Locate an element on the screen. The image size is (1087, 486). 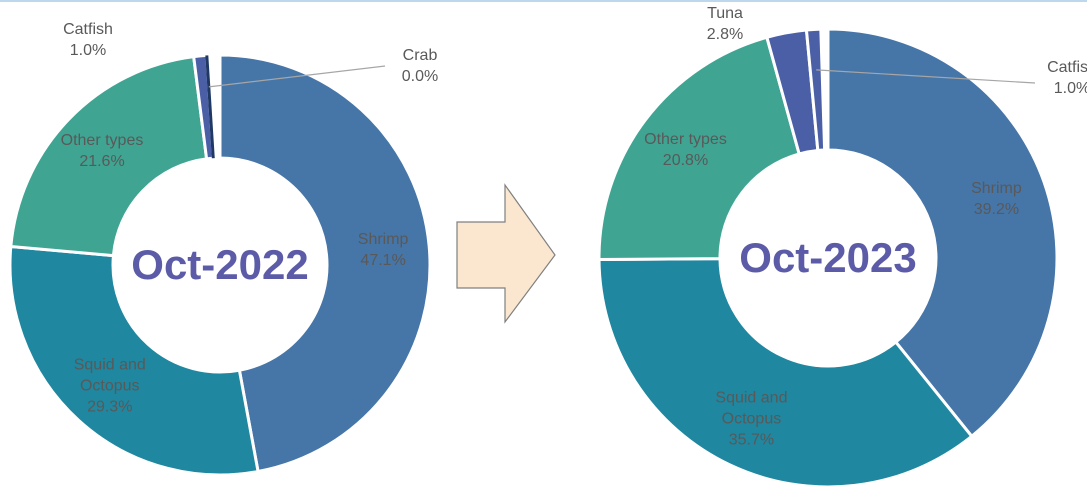
value-label: 2.8% is located at coordinates (725, 34).